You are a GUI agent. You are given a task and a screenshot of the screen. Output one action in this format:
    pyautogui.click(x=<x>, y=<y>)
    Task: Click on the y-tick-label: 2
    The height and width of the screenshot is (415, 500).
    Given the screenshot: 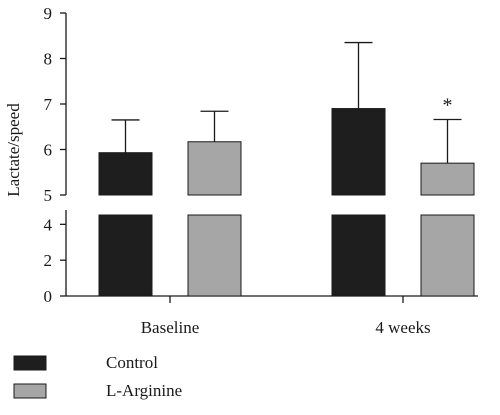 What is the action you would take?
    pyautogui.click(x=48, y=260)
    